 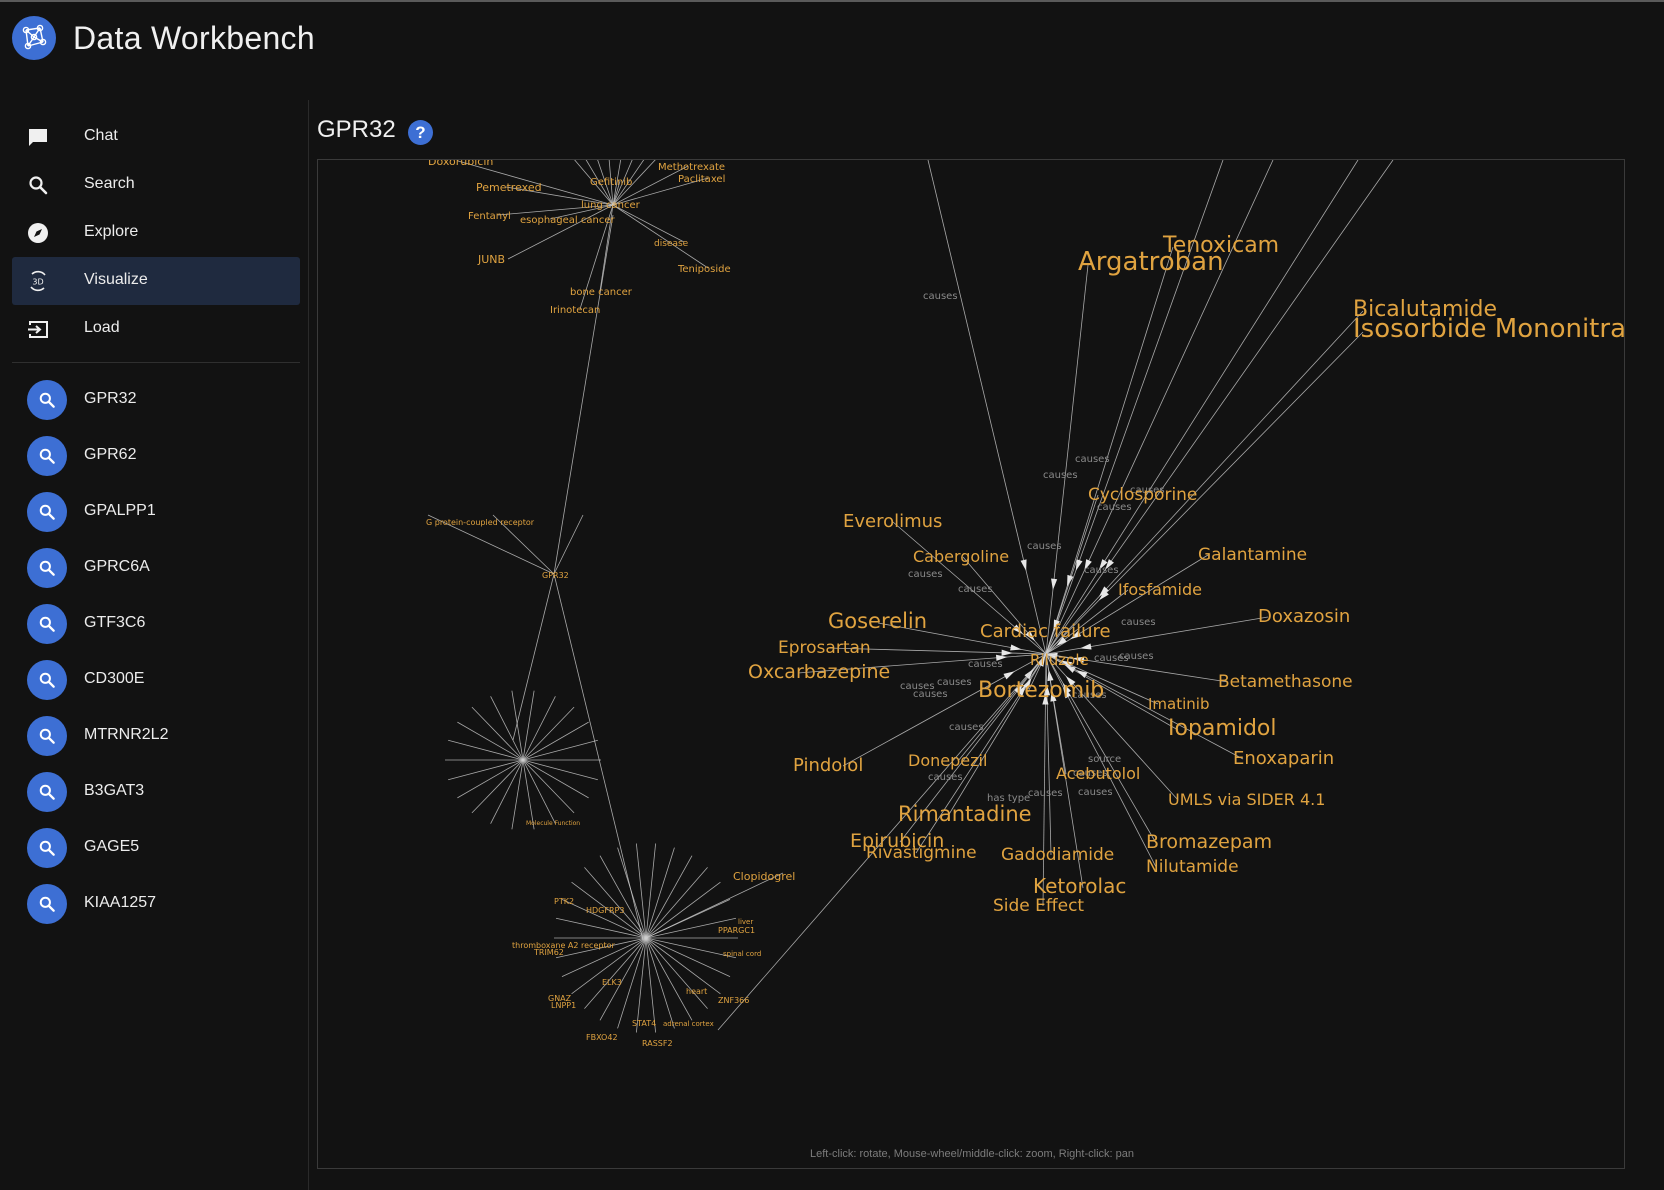 I want to click on network-graph-icon, so click(x=34, y=38).